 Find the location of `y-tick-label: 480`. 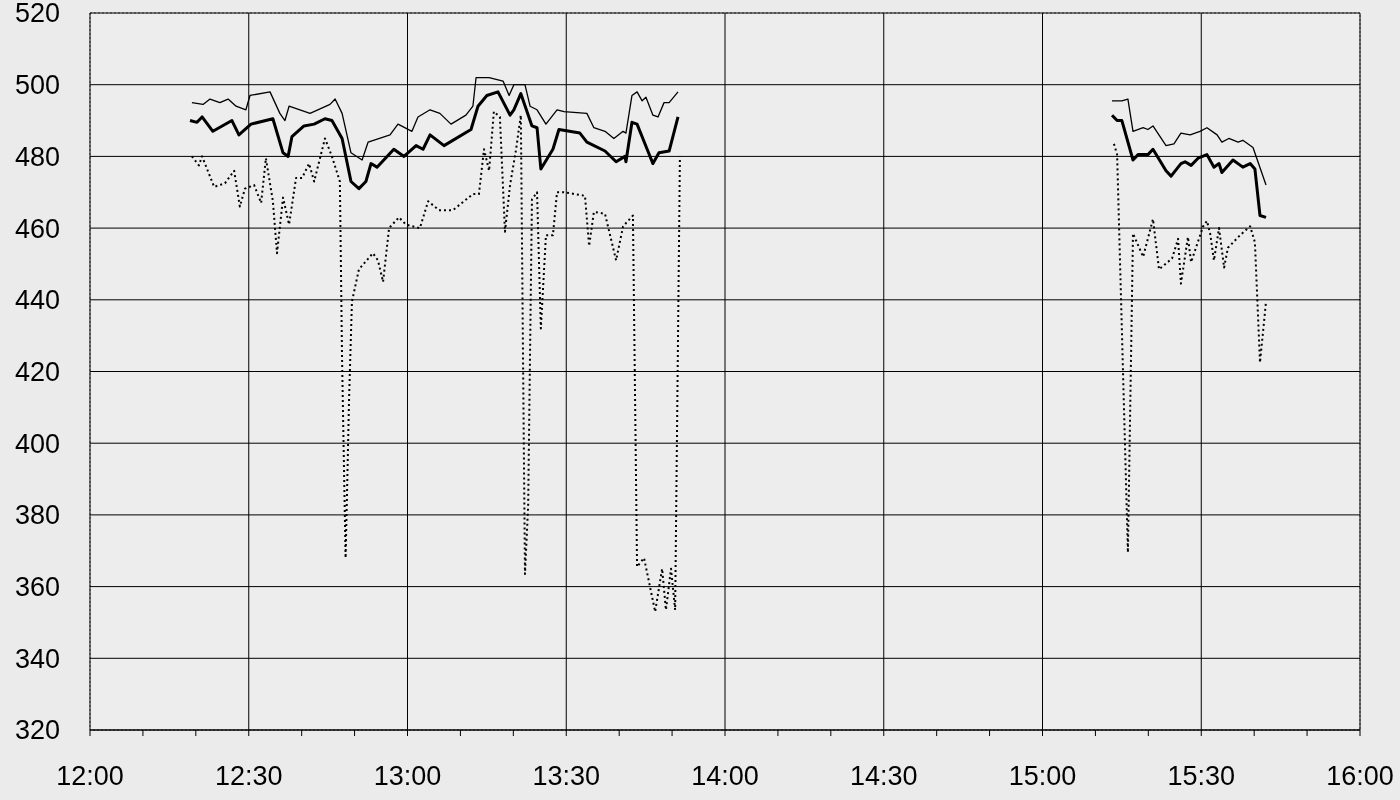

y-tick-label: 480 is located at coordinates (37, 156).